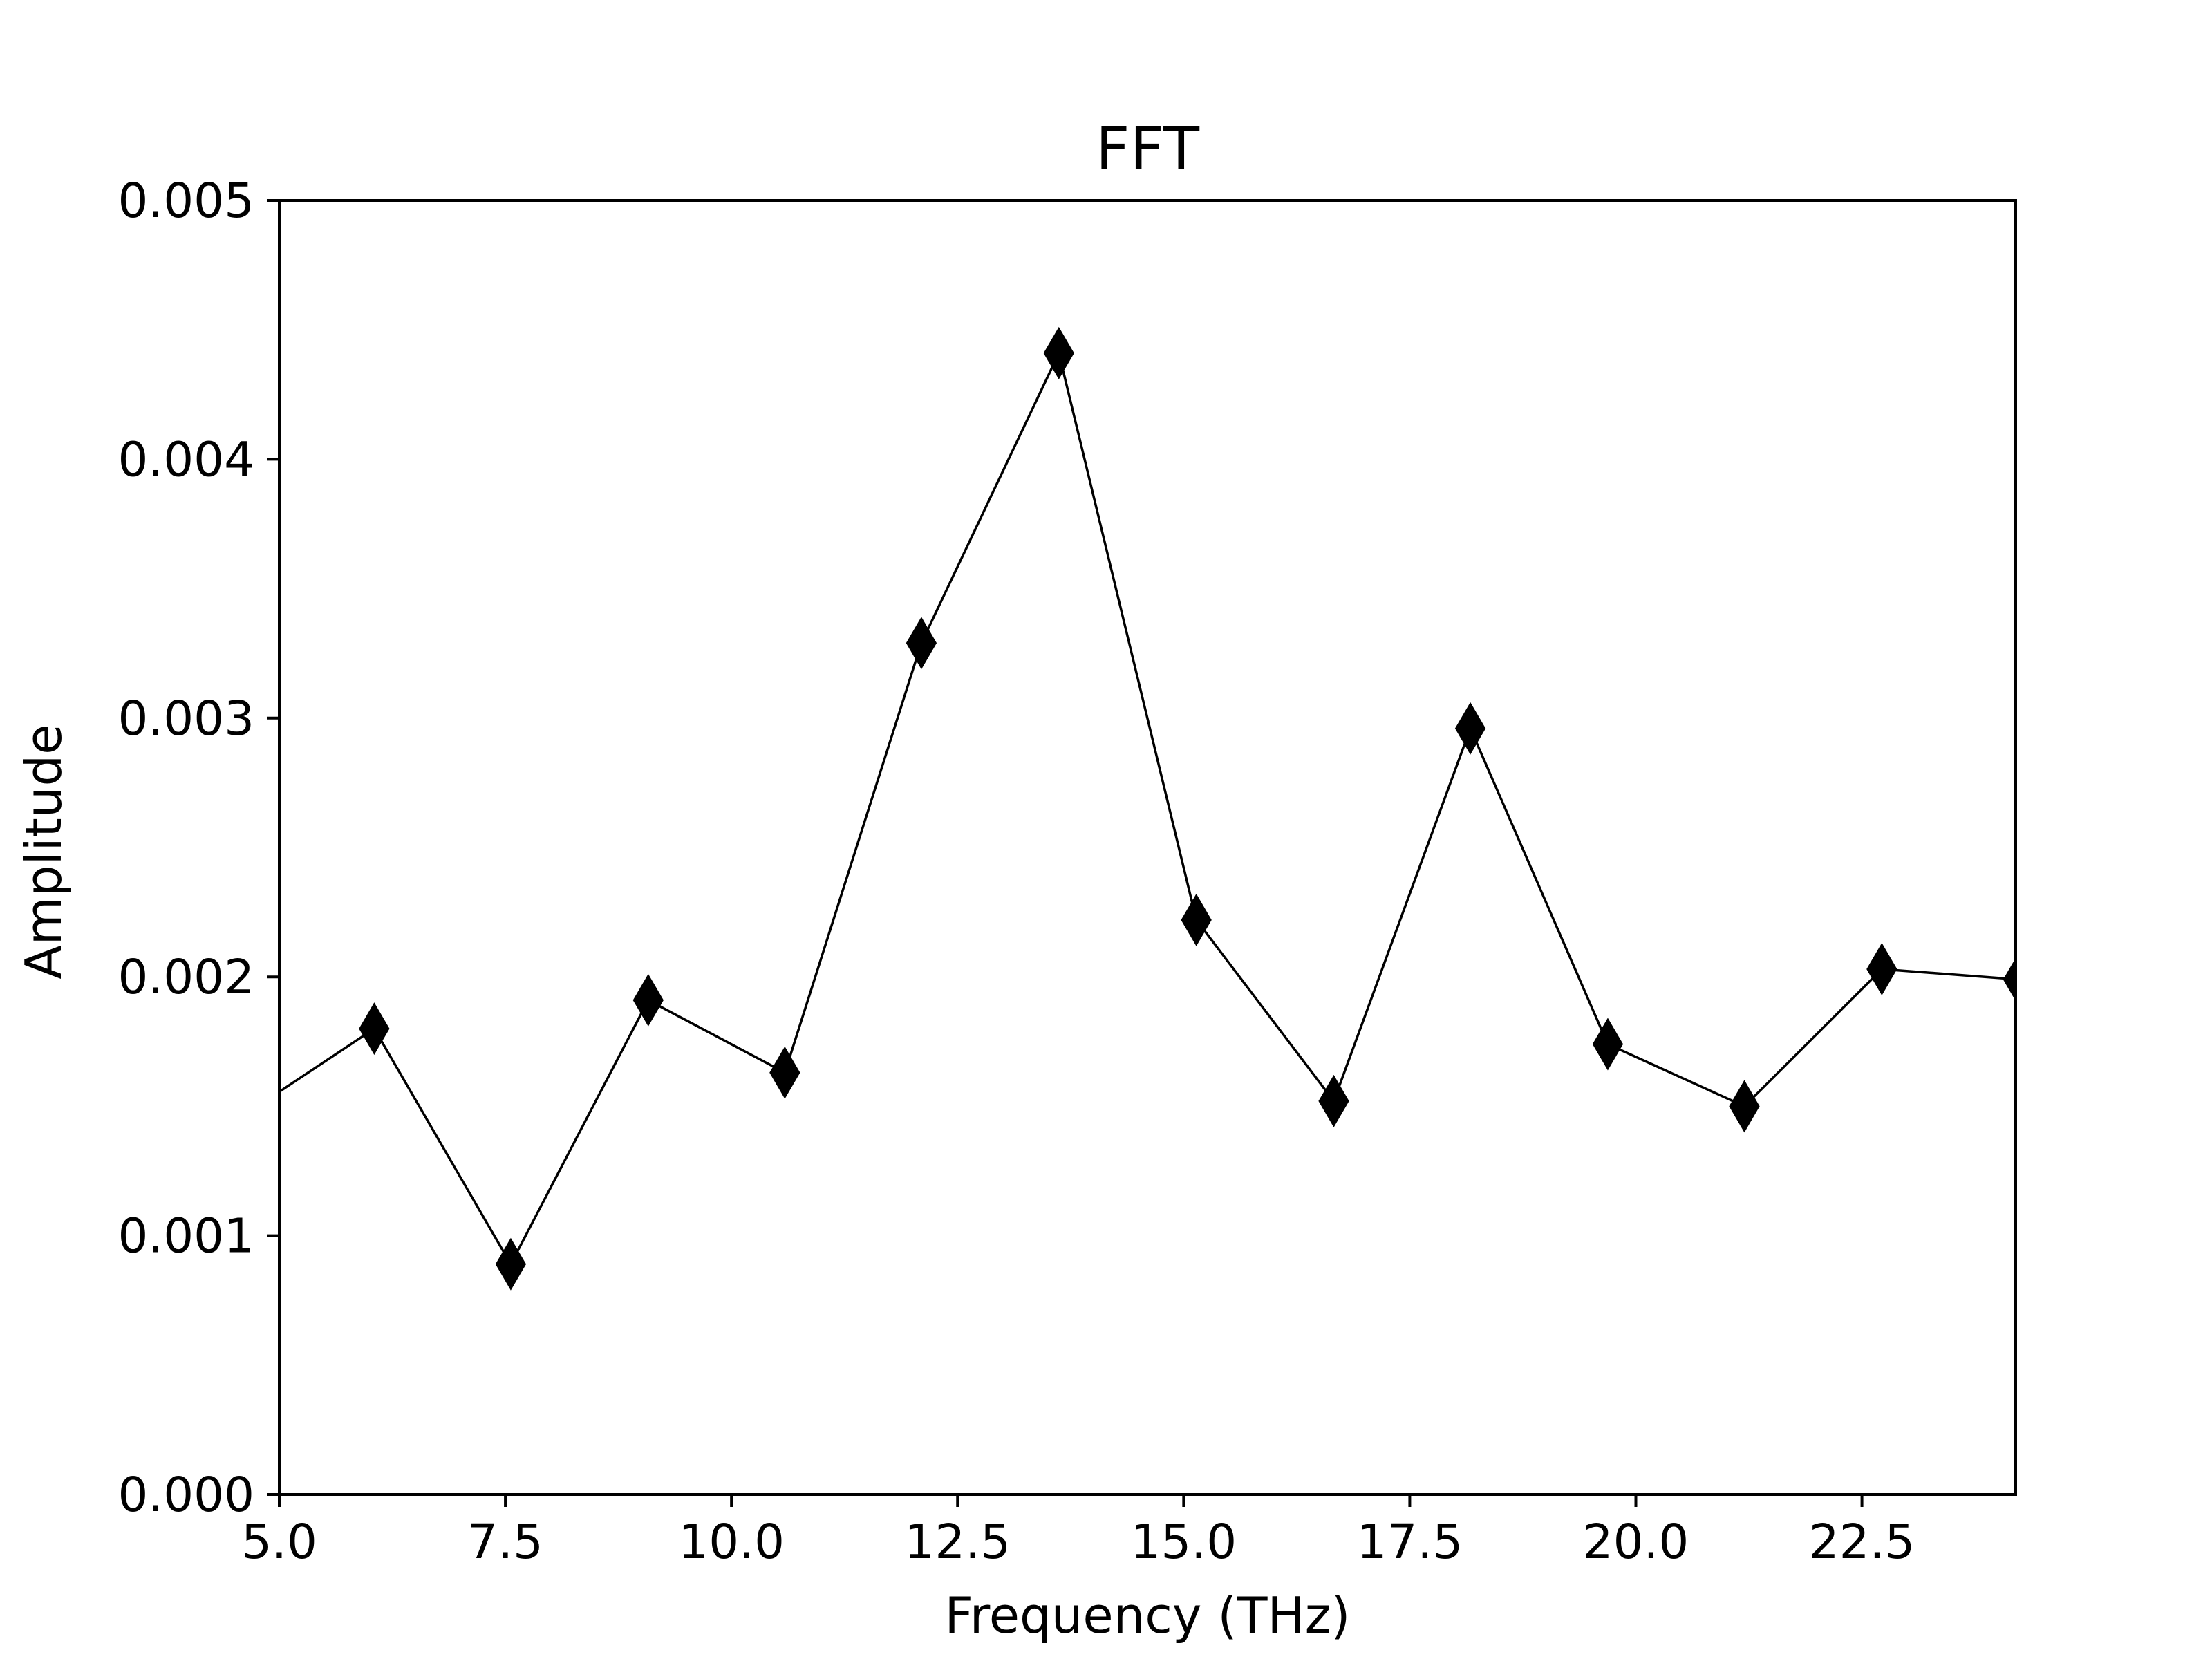 The image size is (2212, 1659). I want to click on x-tick-label: 7.5, so click(505, 1543).